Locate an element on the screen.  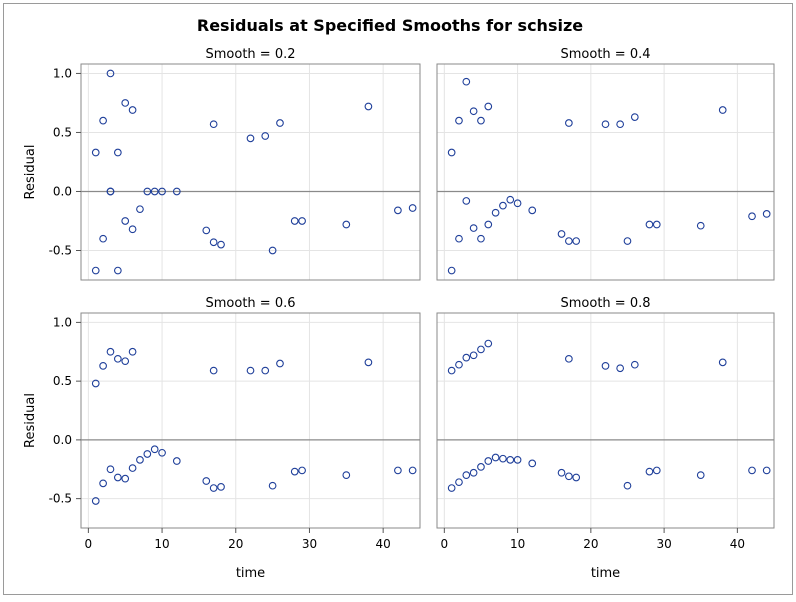
y-axis-label: Residual is located at coordinates (30, 172).